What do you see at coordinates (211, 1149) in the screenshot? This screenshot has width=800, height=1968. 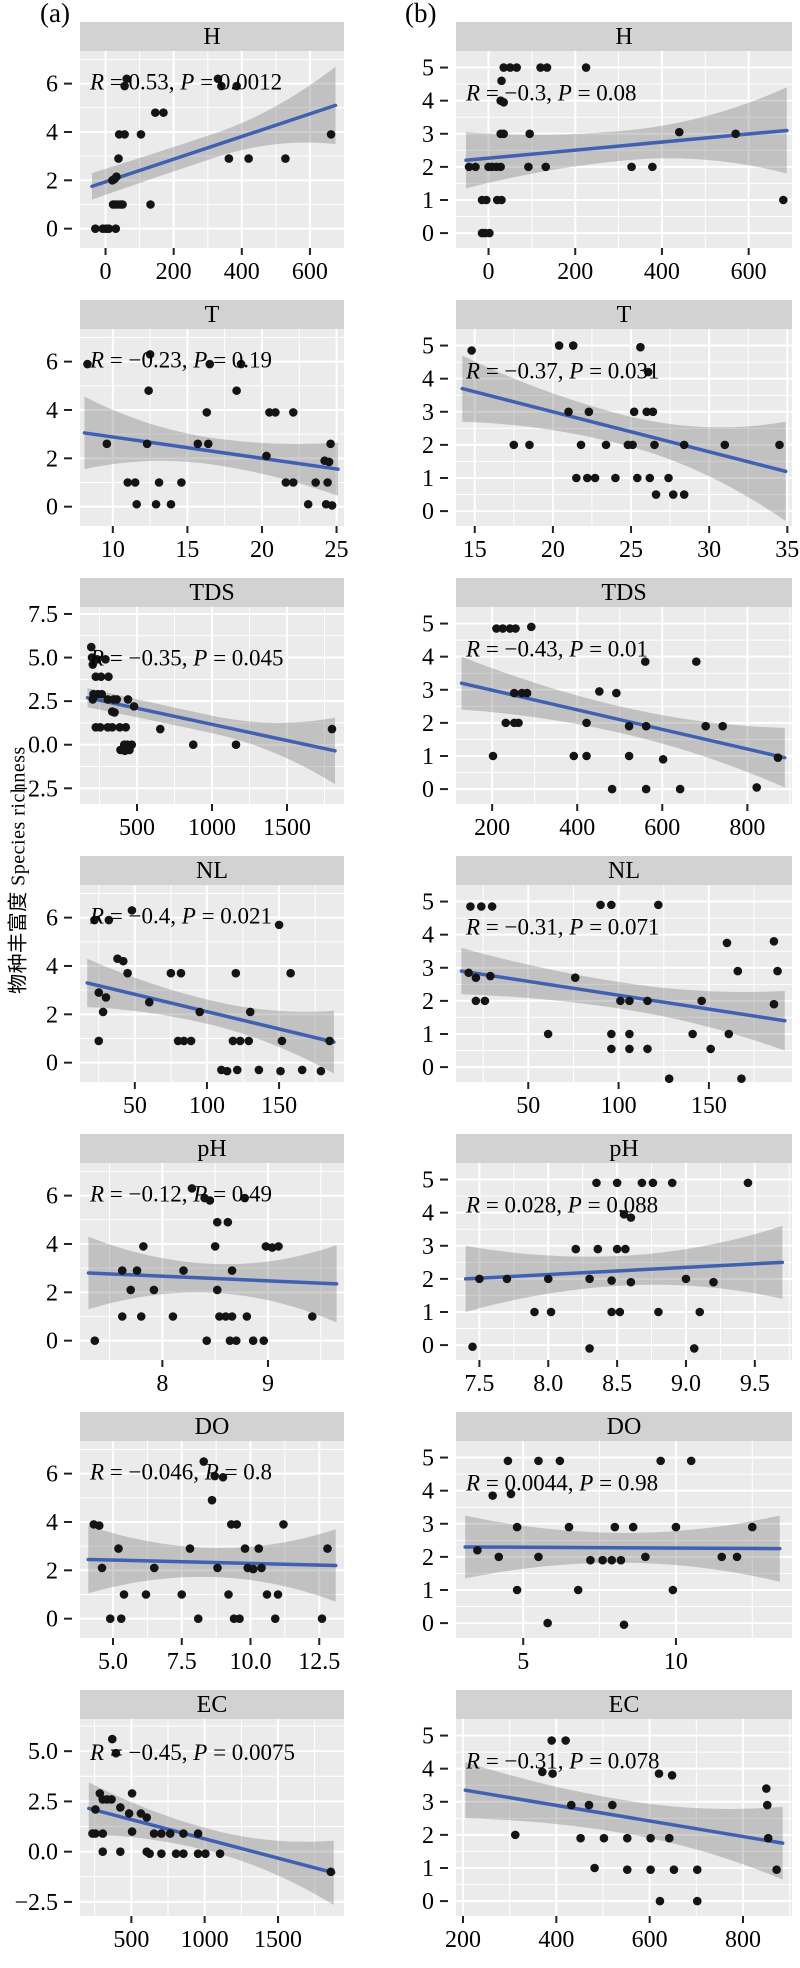 I see `facet-title: pH` at bounding box center [211, 1149].